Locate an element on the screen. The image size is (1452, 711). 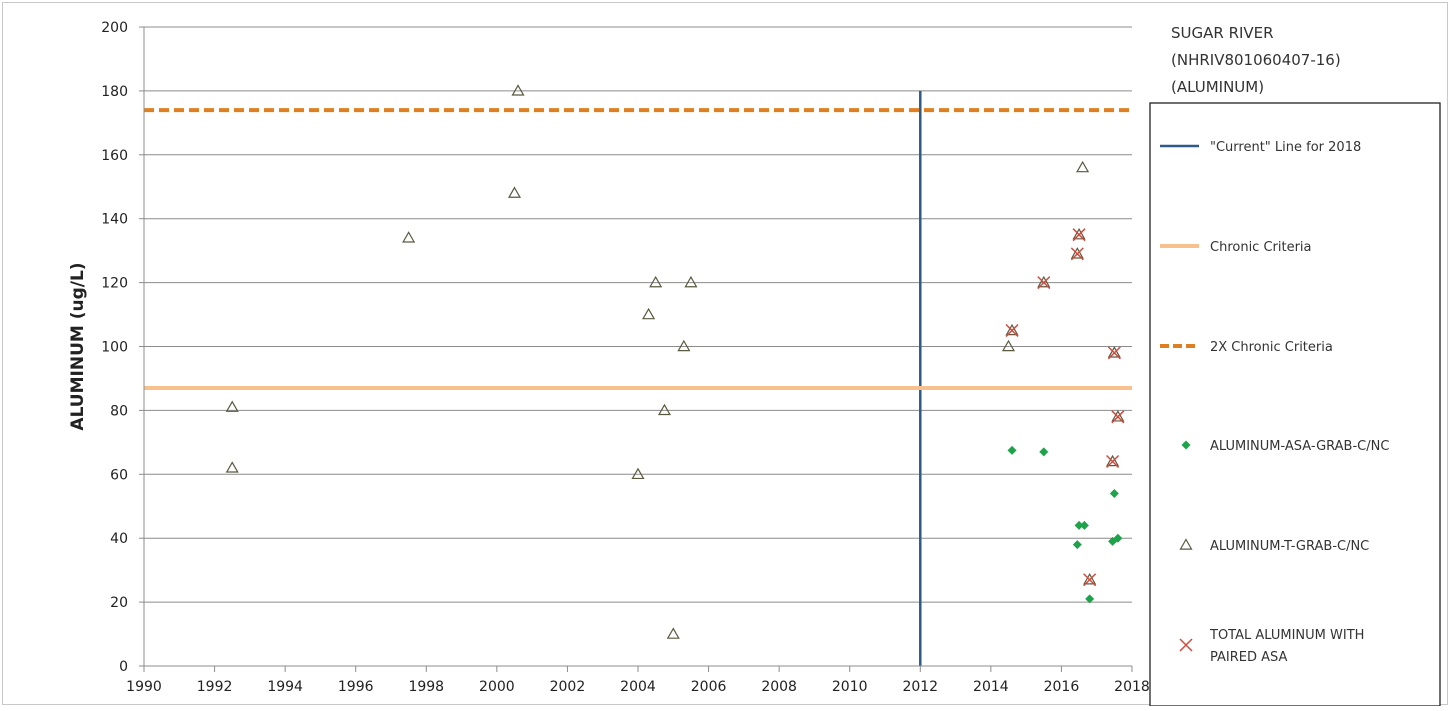
x-tick-label: 2012 is located at coordinates (920, 687).